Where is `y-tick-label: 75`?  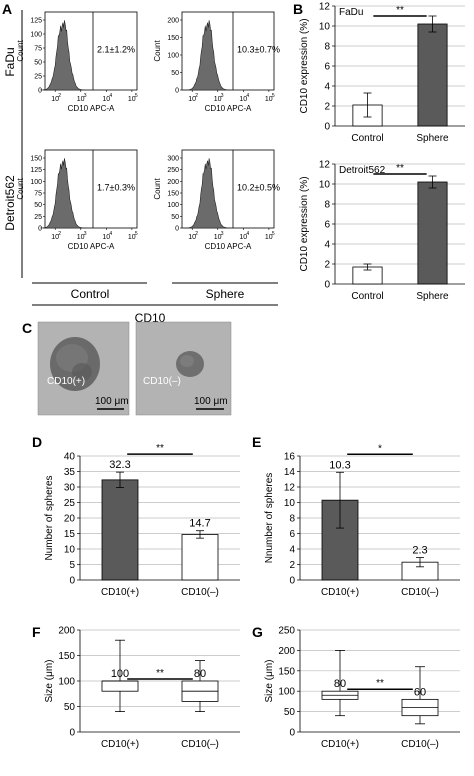
y-tick-label: 75 is located at coordinates (38, 49).